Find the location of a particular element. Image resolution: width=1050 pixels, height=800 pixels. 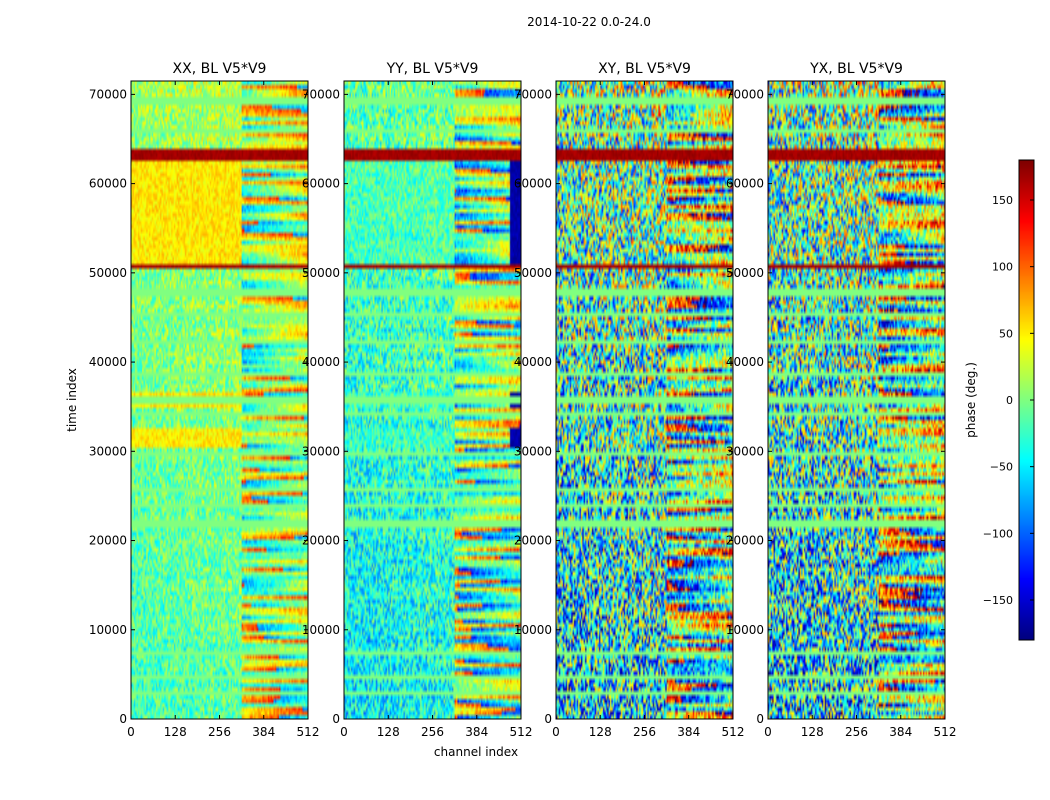

colorbar-tick-label: −100 is located at coordinates (998, 533).